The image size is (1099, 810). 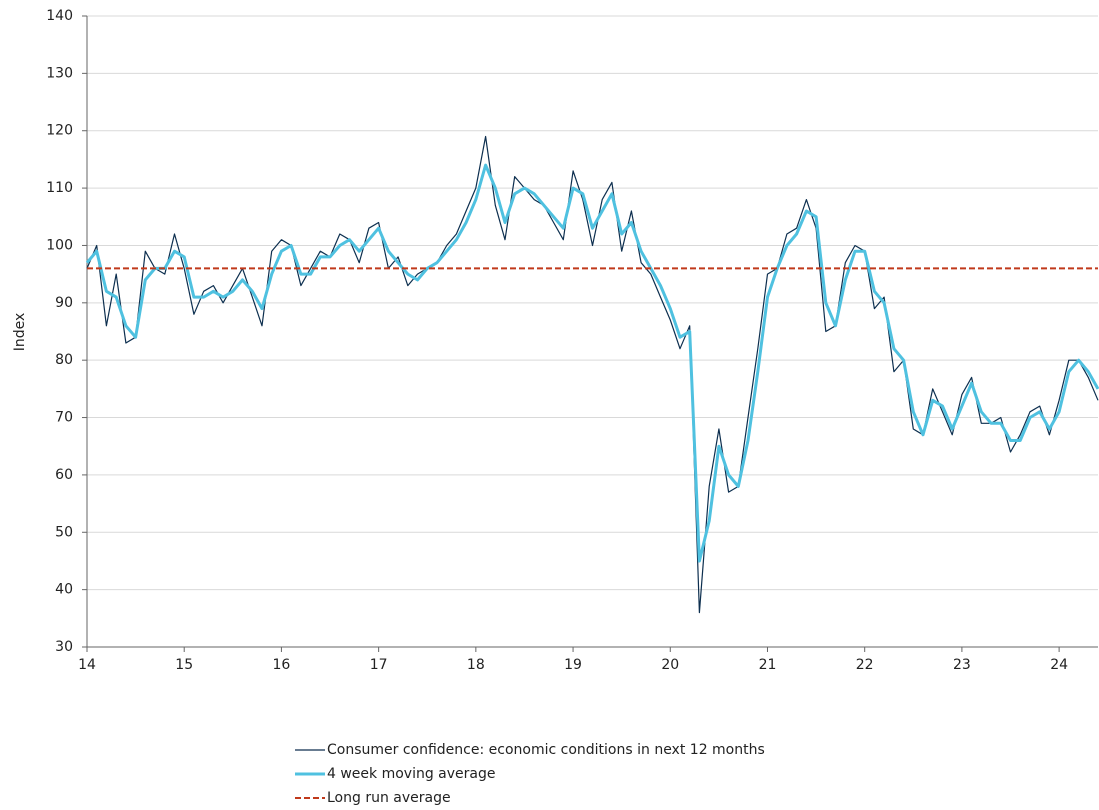 What do you see at coordinates (962, 665) in the screenshot?
I see `x-tick-label: 23` at bounding box center [962, 665].